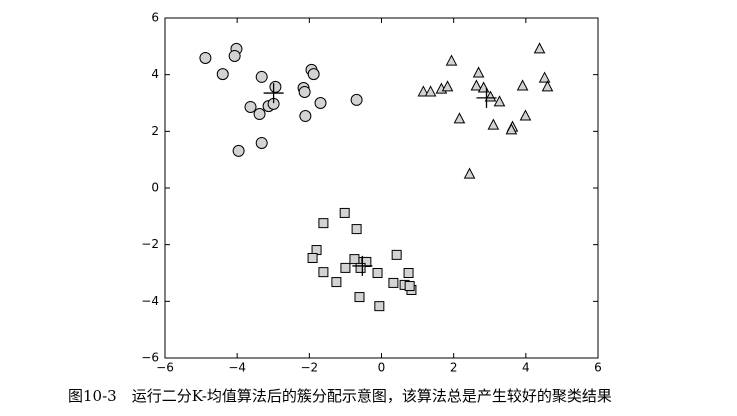  I want to click on y-tick-label: 0, so click(155, 188).